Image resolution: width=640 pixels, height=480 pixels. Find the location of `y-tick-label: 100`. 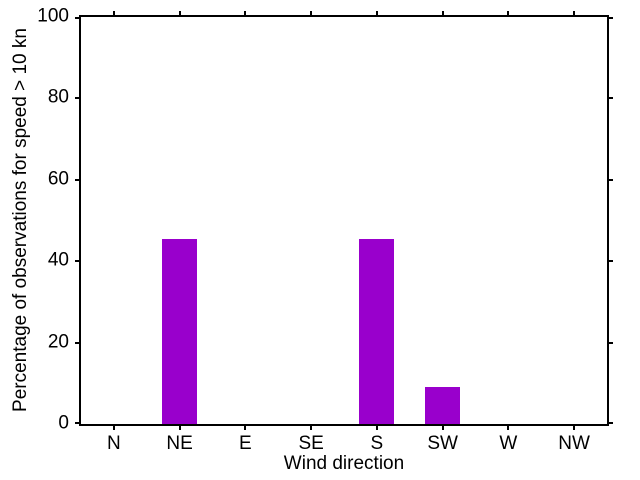

y-tick-label: 100 is located at coordinates (53, 16).